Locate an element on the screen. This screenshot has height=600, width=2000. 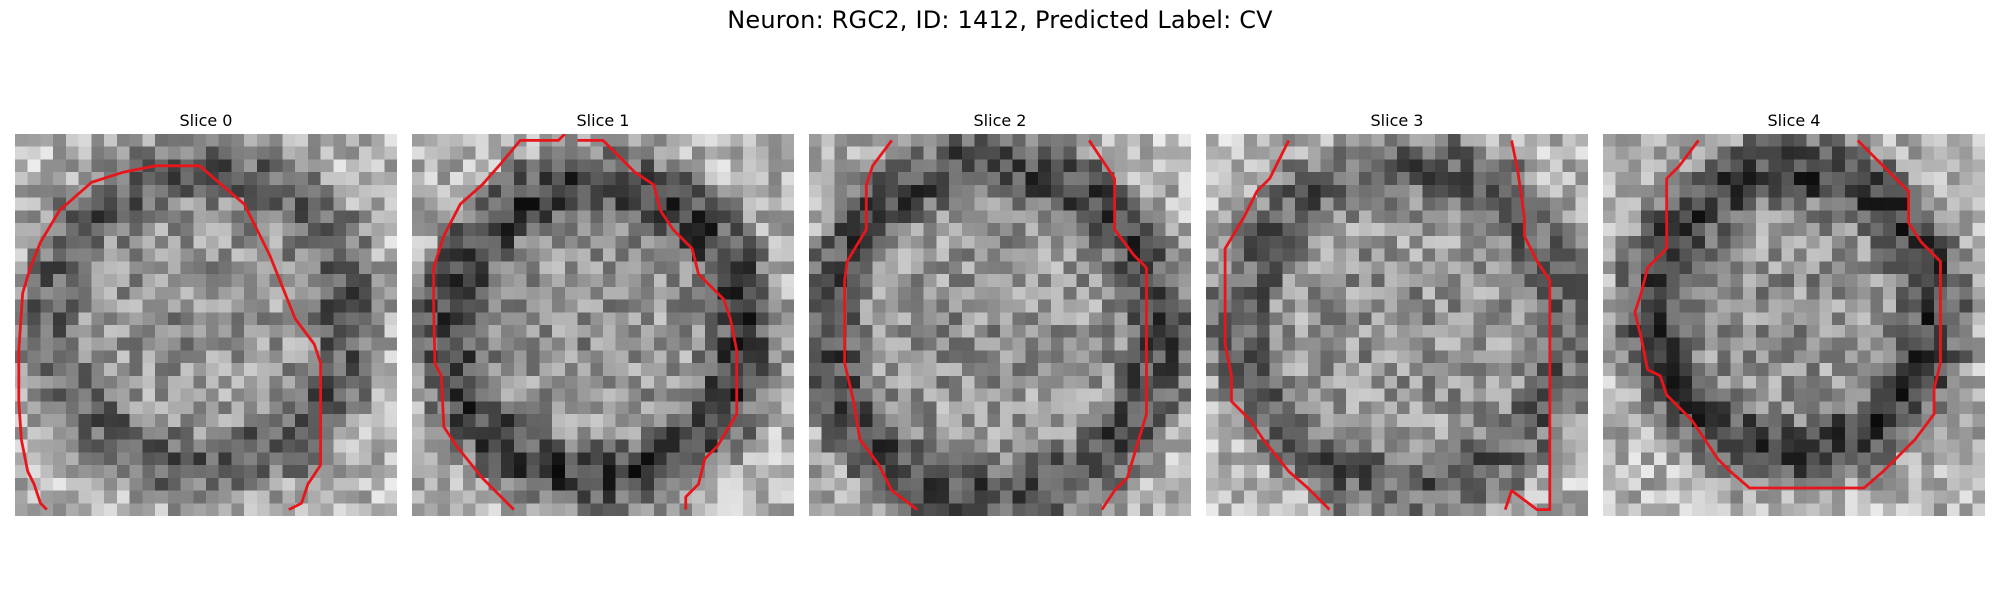
slice-panel-0: Slice 0 is located at coordinates (206, 312).